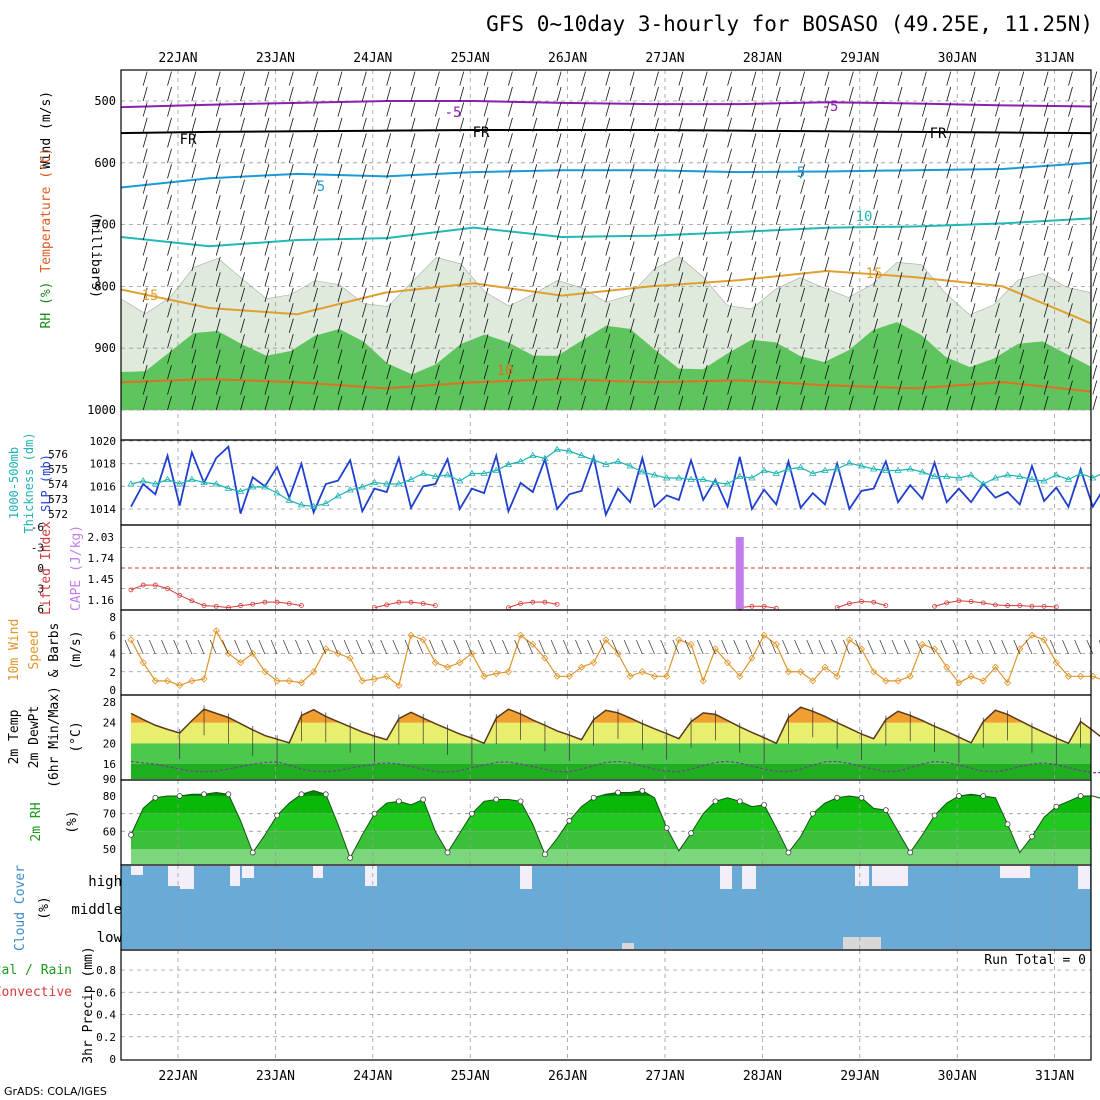  I want to click on axis-label-barbs: & Barbs, so click(54, 650).